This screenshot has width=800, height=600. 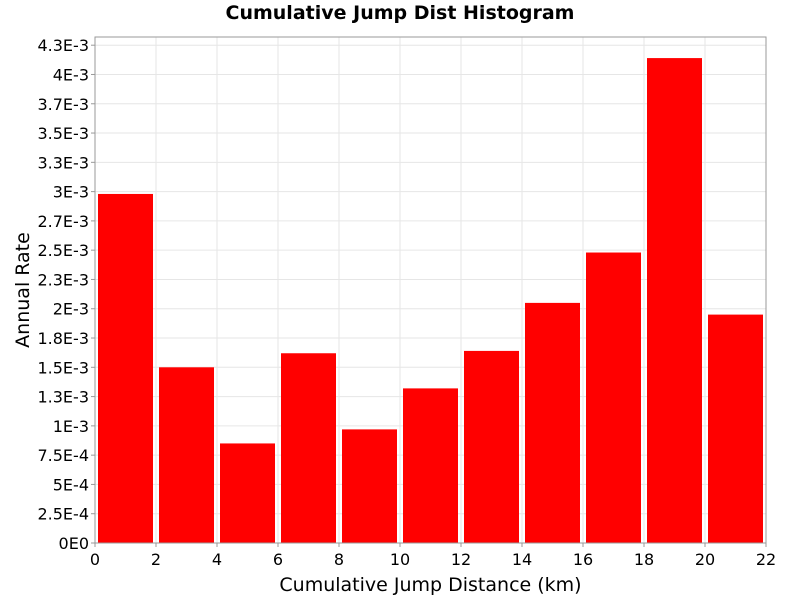 I want to click on x-axis-ticks: 0 2 4 6 8 10 12 14 16 18 20 22, so click(x=433, y=556).